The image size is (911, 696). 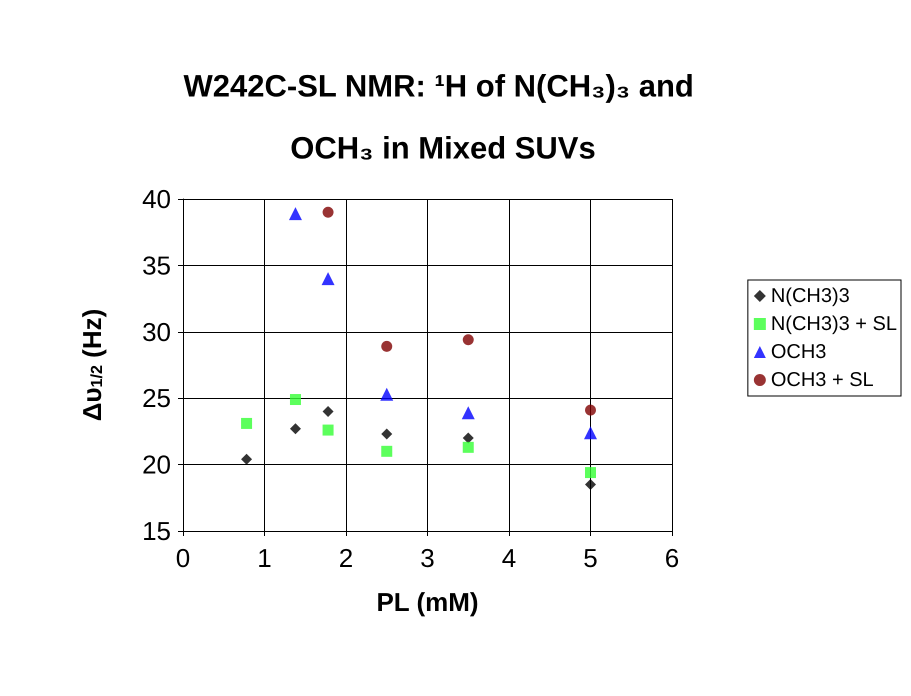 What do you see at coordinates (156, 531) in the screenshot?
I see `y-tick-label: 15` at bounding box center [156, 531].